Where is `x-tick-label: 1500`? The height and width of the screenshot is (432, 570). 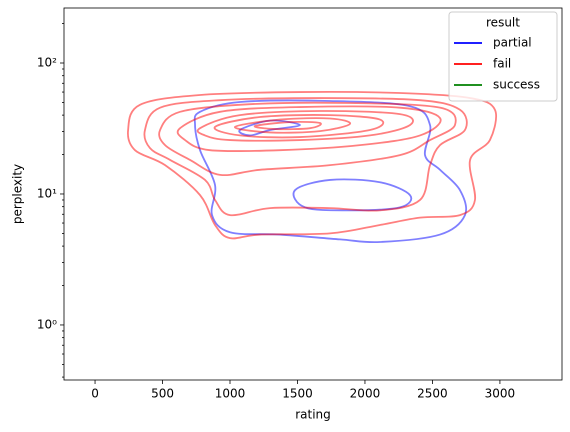
x-tick-label: 1500 is located at coordinates (297, 394).